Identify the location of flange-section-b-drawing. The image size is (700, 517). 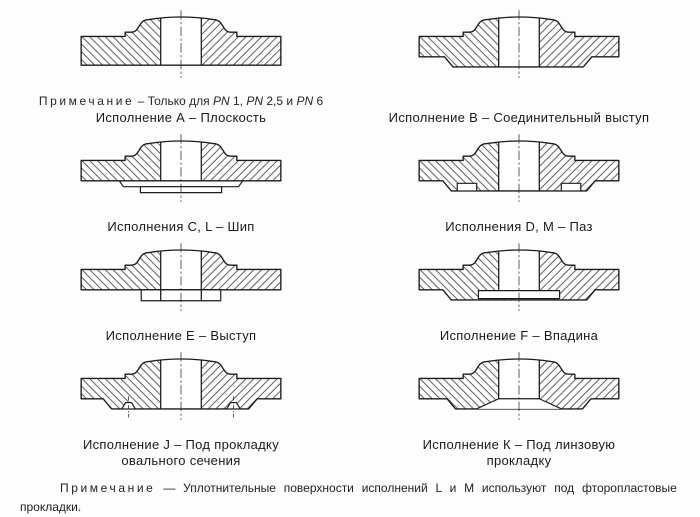
(519, 44).